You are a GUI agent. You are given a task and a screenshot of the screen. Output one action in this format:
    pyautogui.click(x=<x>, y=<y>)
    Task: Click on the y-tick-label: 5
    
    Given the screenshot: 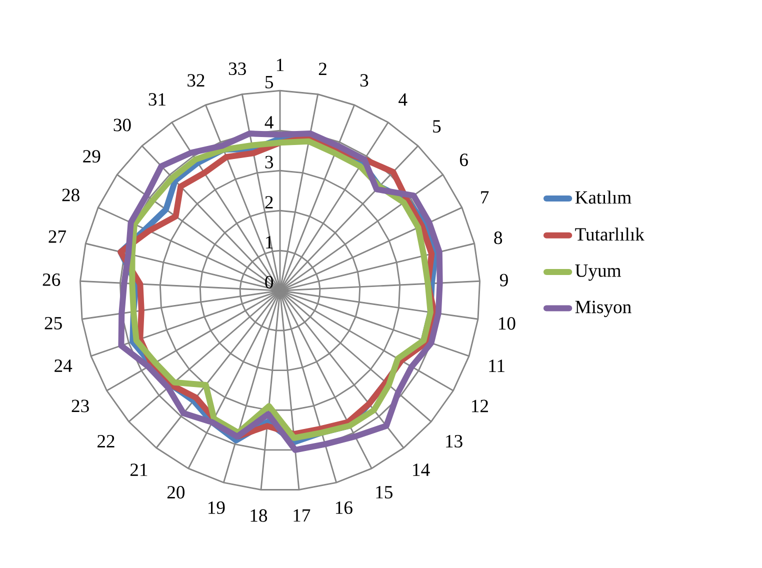 What is the action you would take?
    pyautogui.click(x=270, y=82)
    